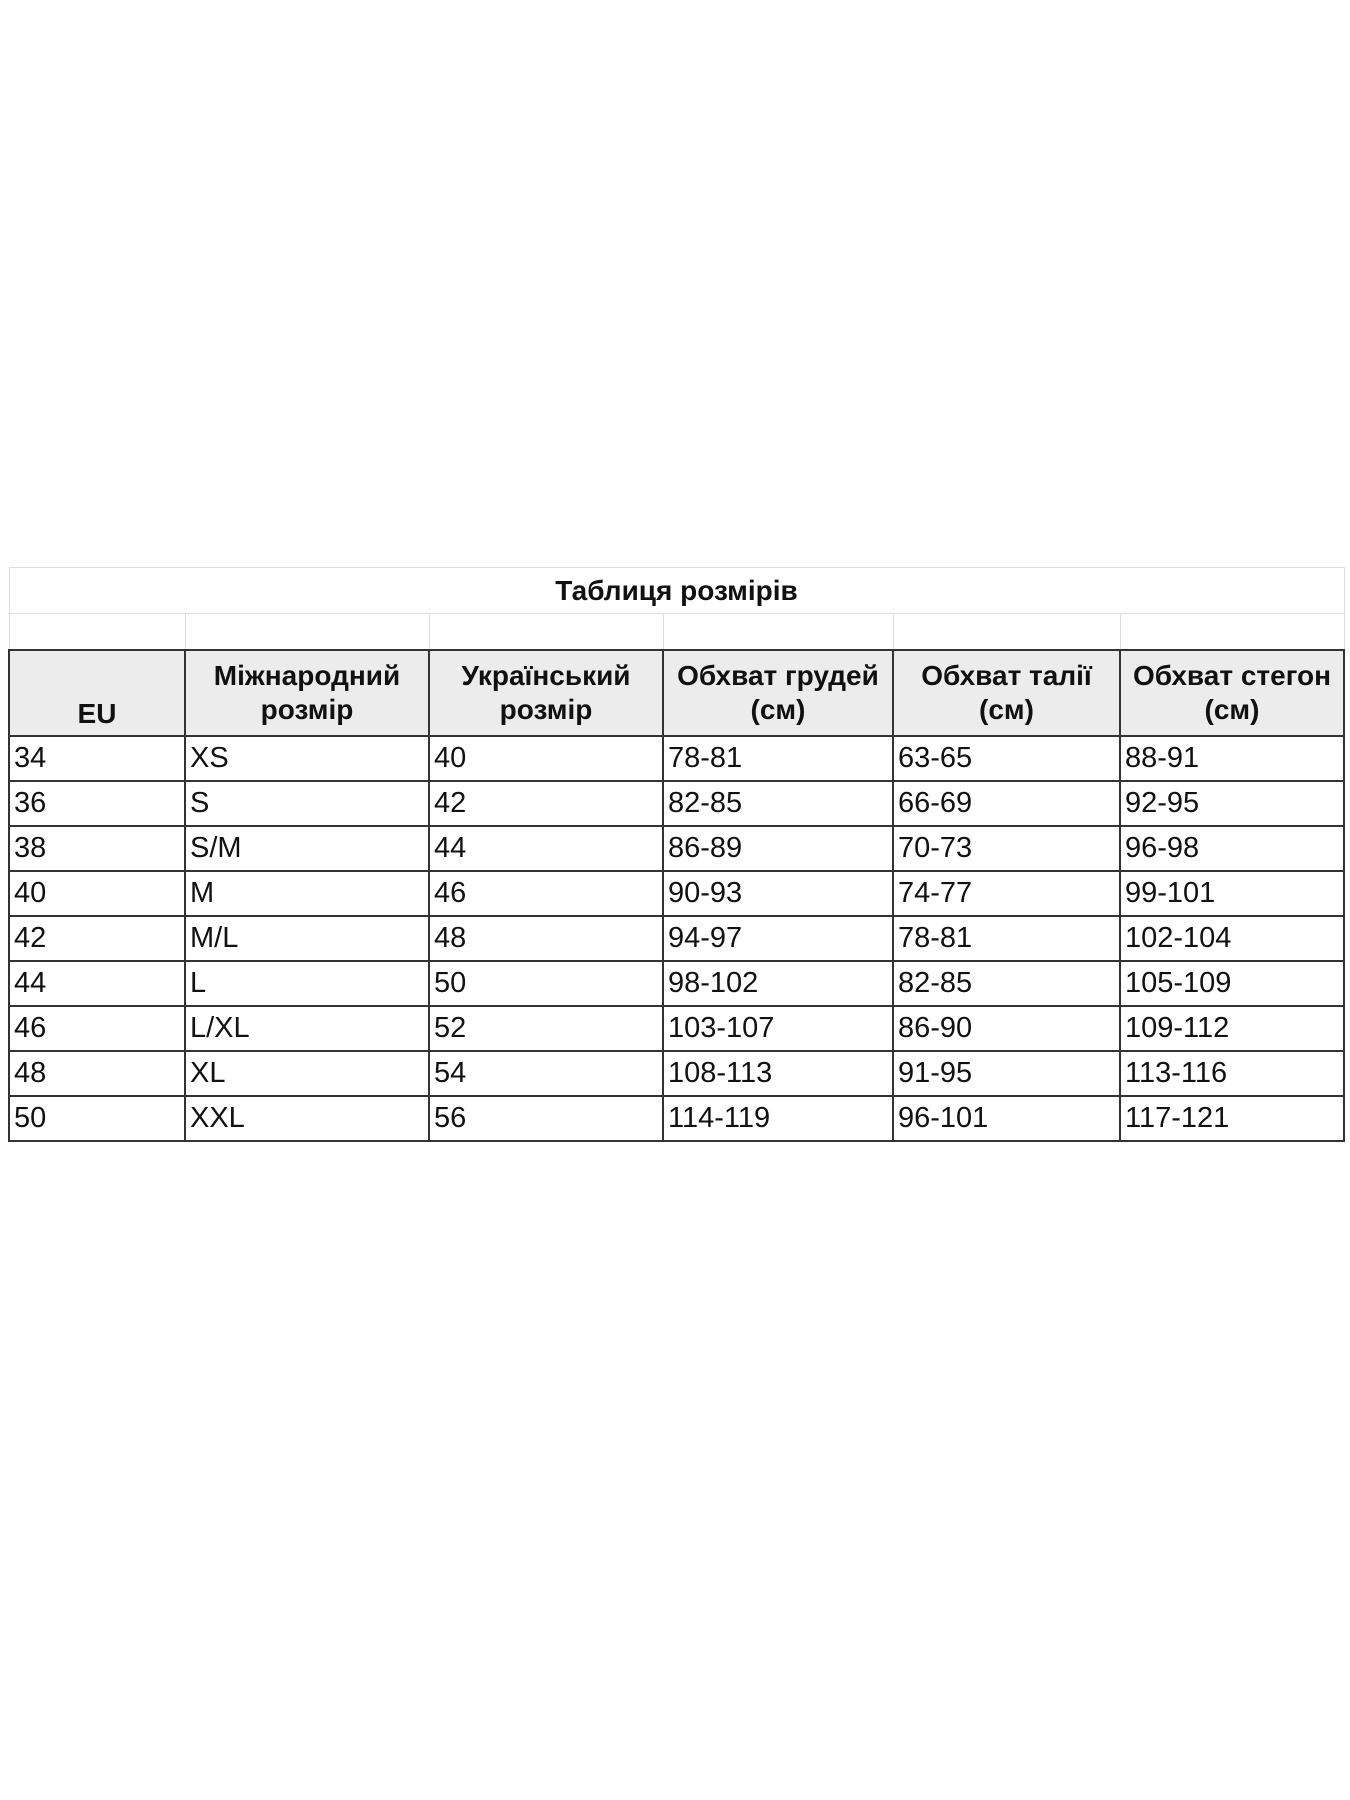  I want to click on cell-eu: 40, so click(97, 893).